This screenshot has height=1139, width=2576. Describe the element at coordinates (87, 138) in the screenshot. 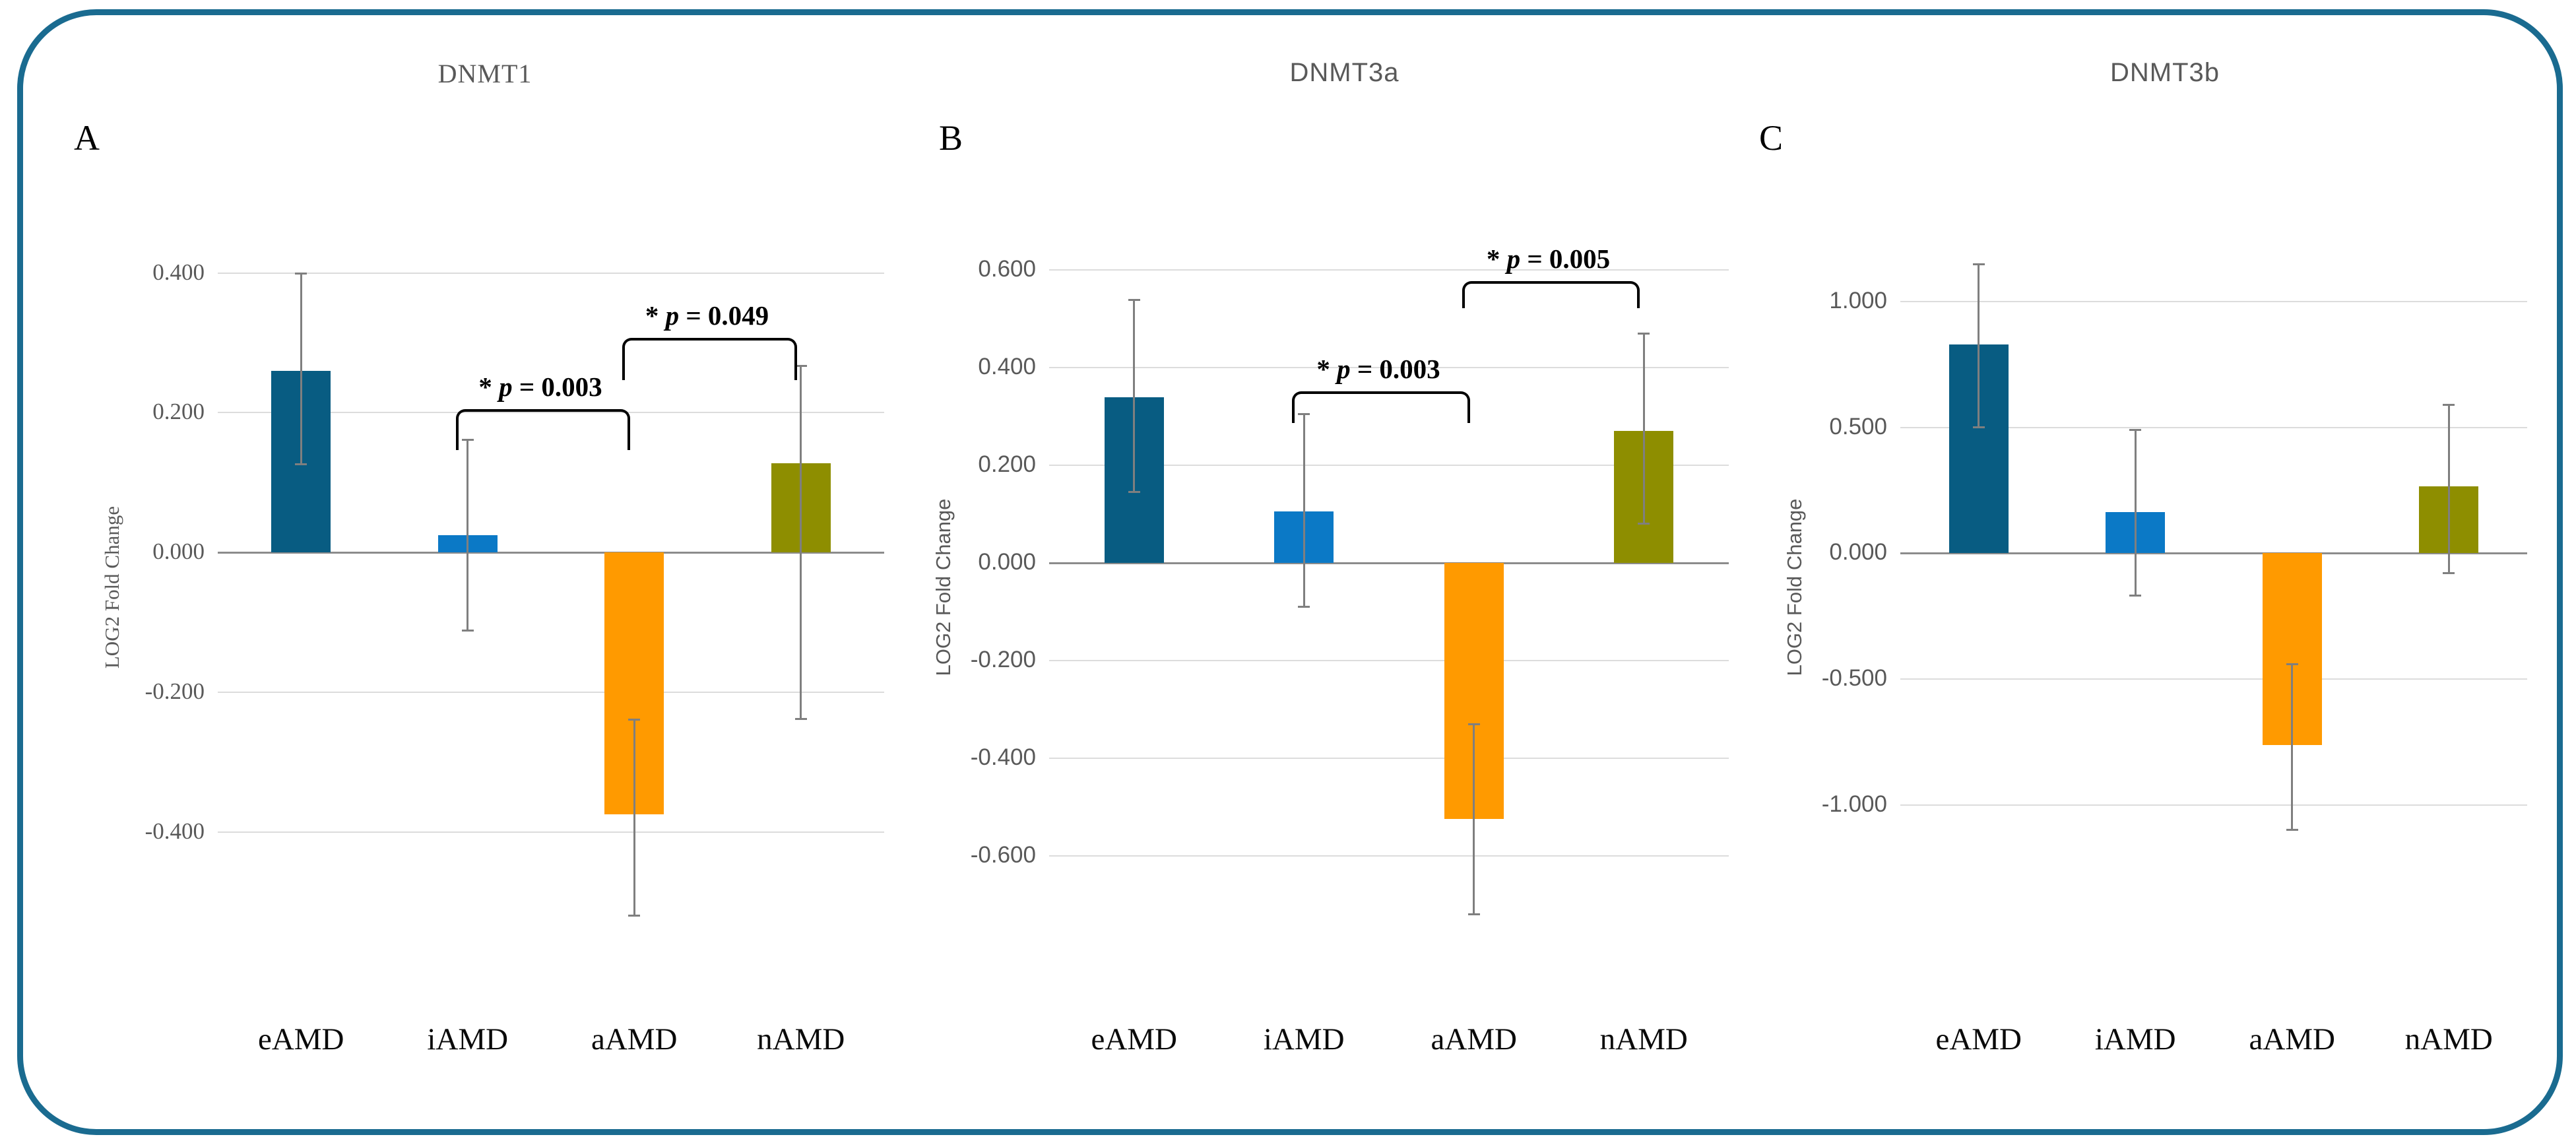

I see `panel-letter: A` at that location.